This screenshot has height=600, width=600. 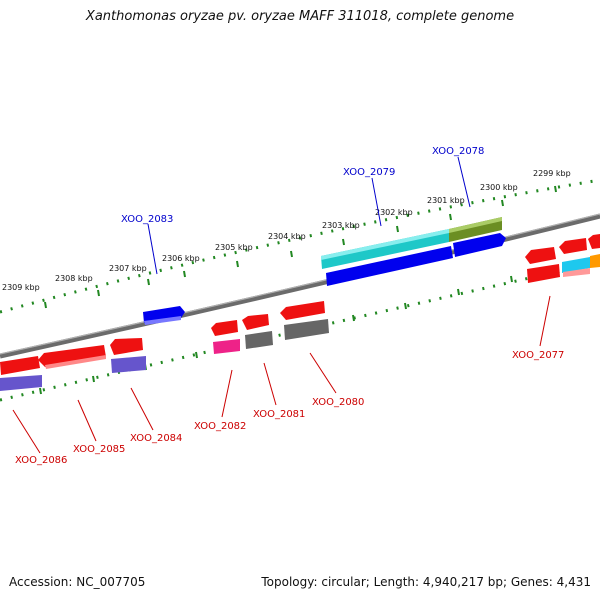 I want to click on leader-xoo-2086, so click(x=26, y=431).